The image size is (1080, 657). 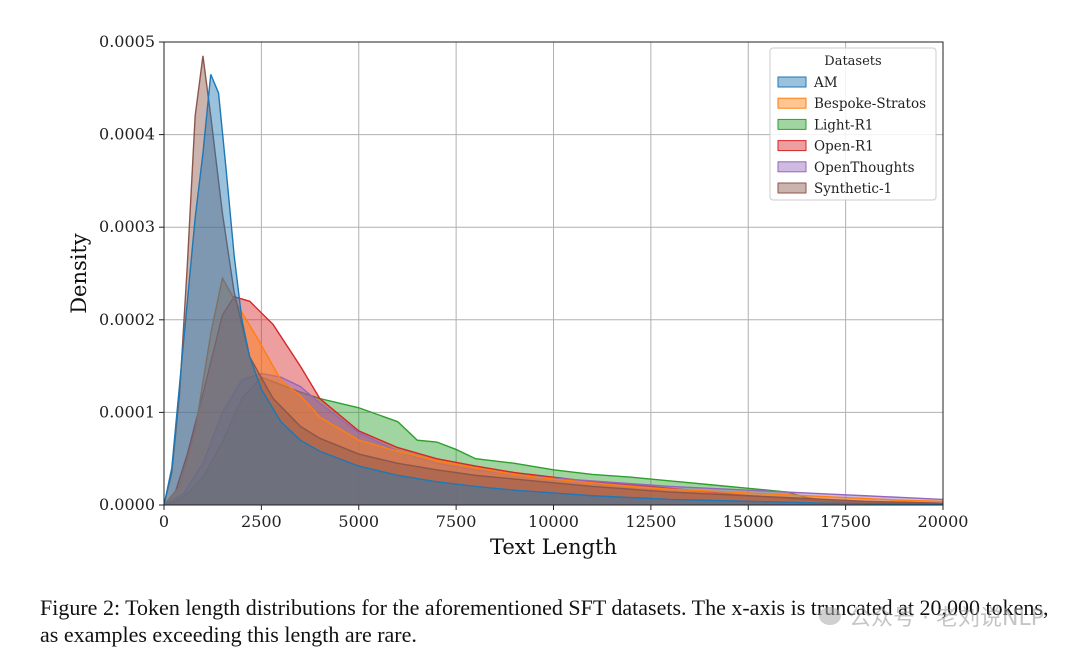 I want to click on x-tick-label: 17500, so click(x=845, y=521).